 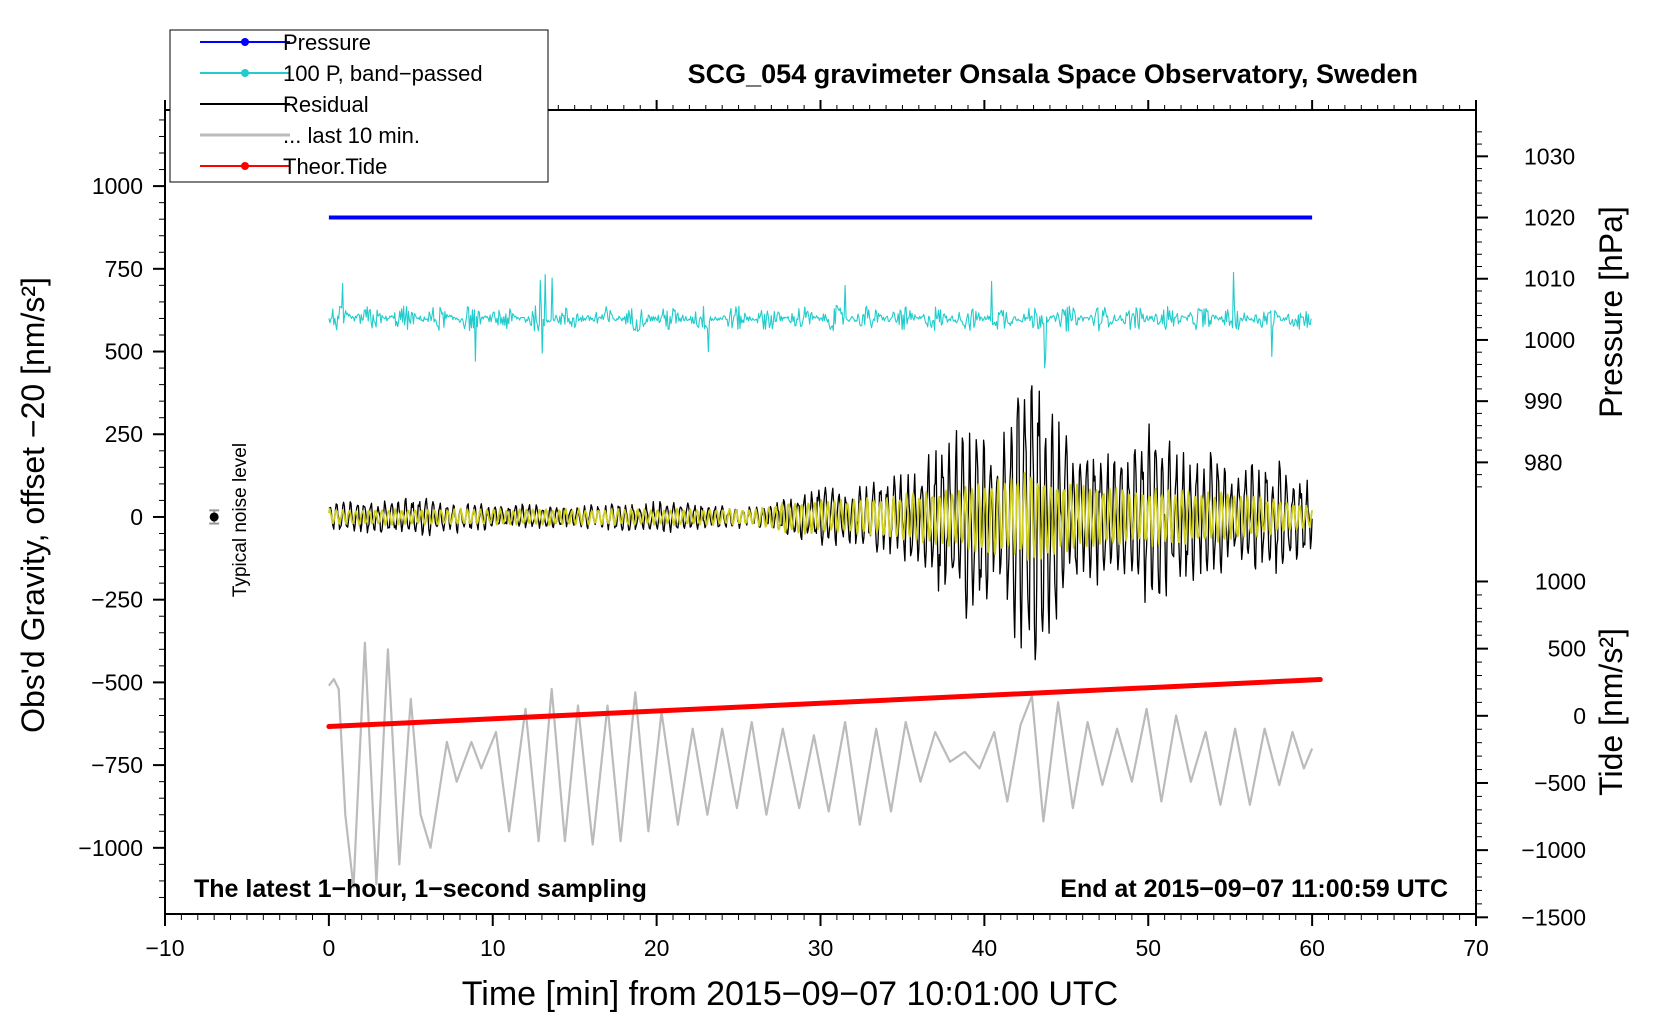 What do you see at coordinates (820, 320) in the screenshot?
I see `series-band-passed` at bounding box center [820, 320].